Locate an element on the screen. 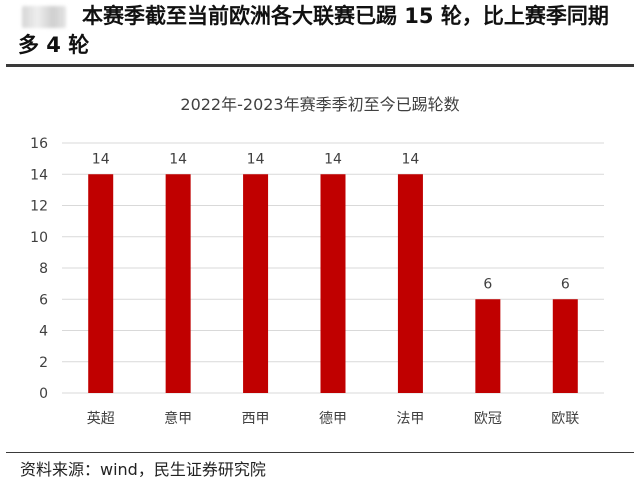 The image size is (641, 489). title-divider is located at coordinates (320, 65).